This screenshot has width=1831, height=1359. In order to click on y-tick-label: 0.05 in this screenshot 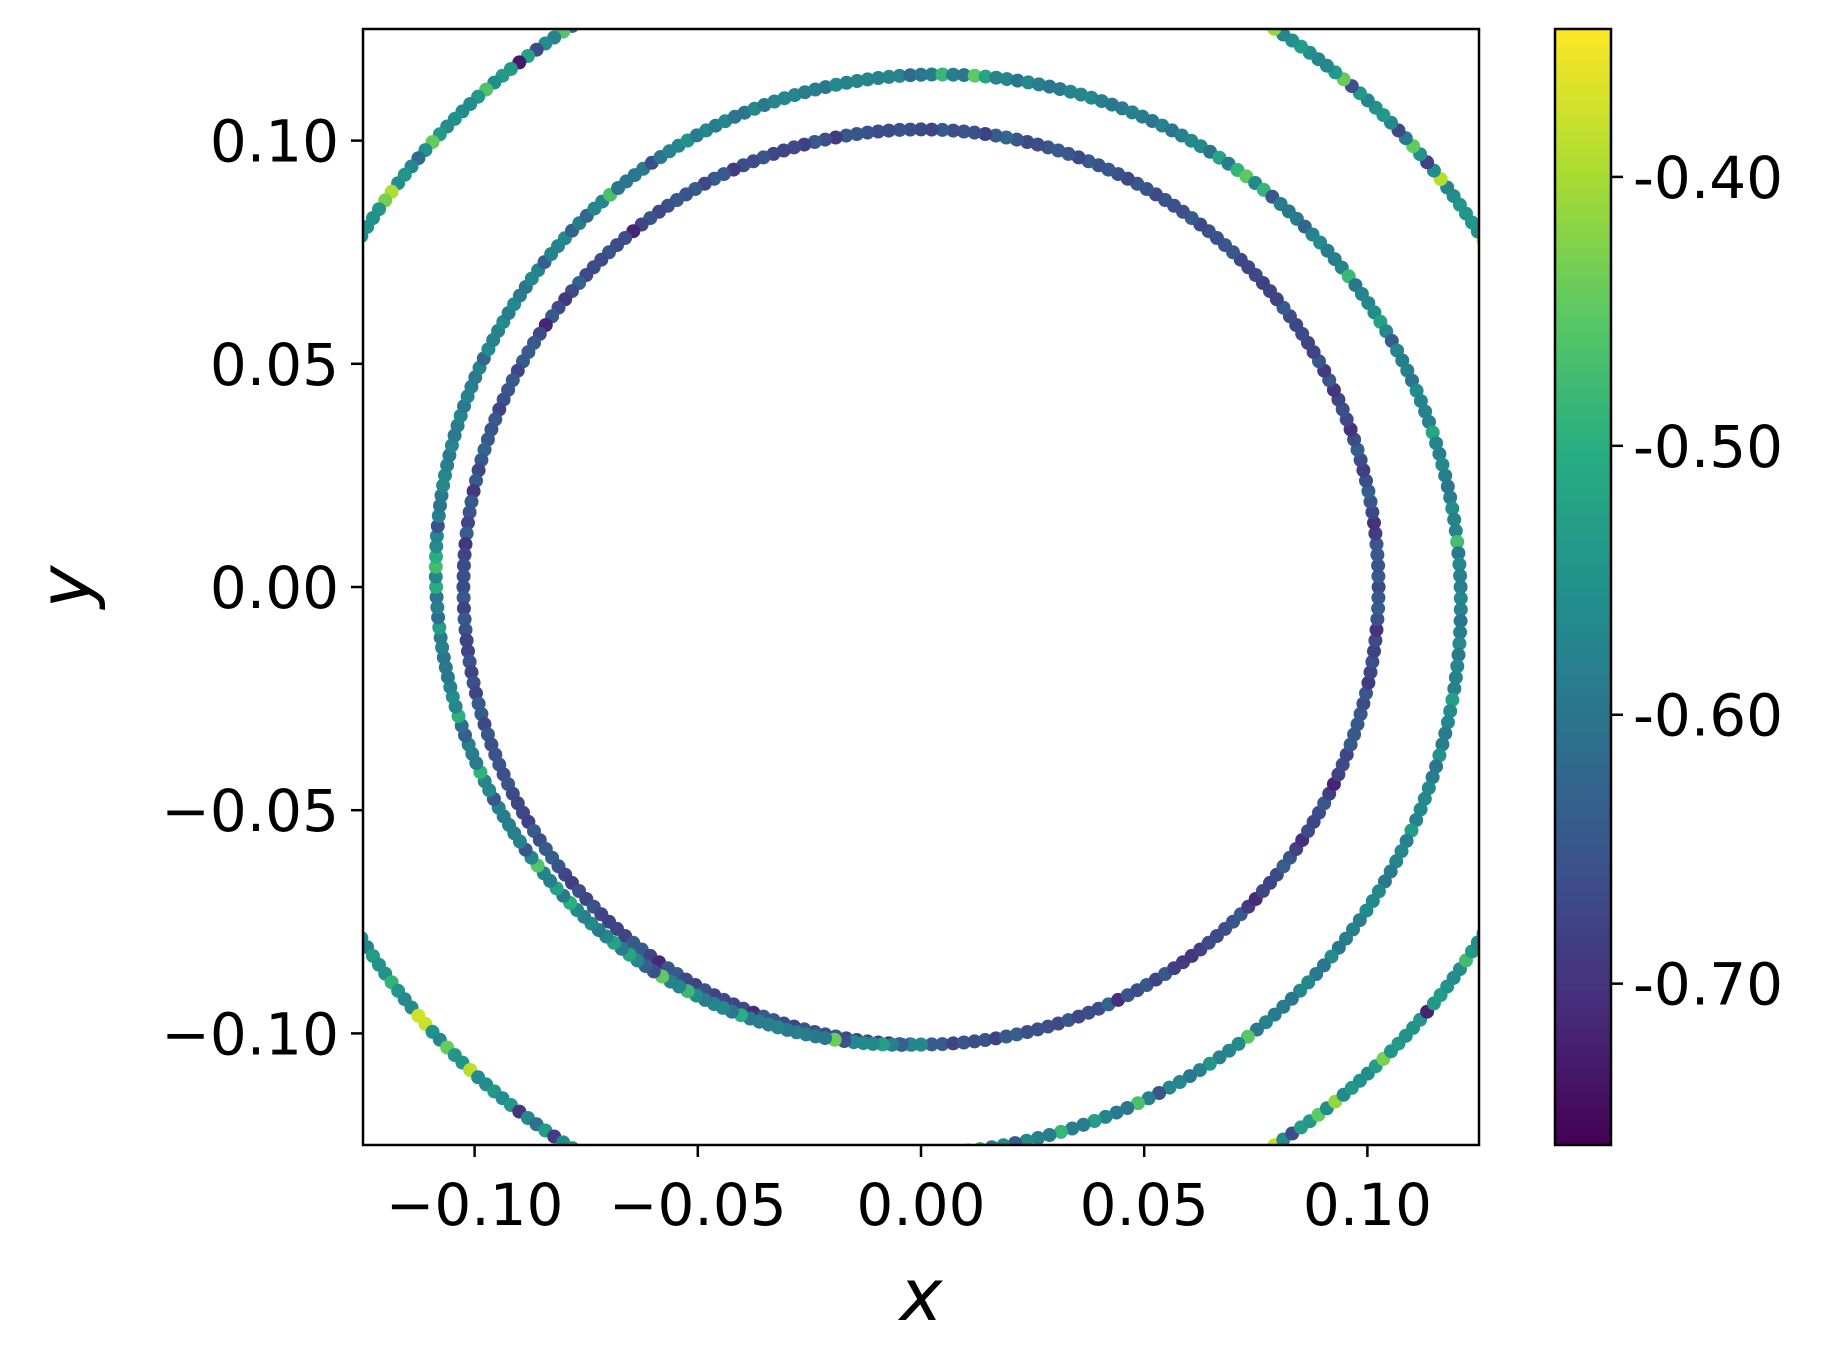, I will do `click(274, 365)`.